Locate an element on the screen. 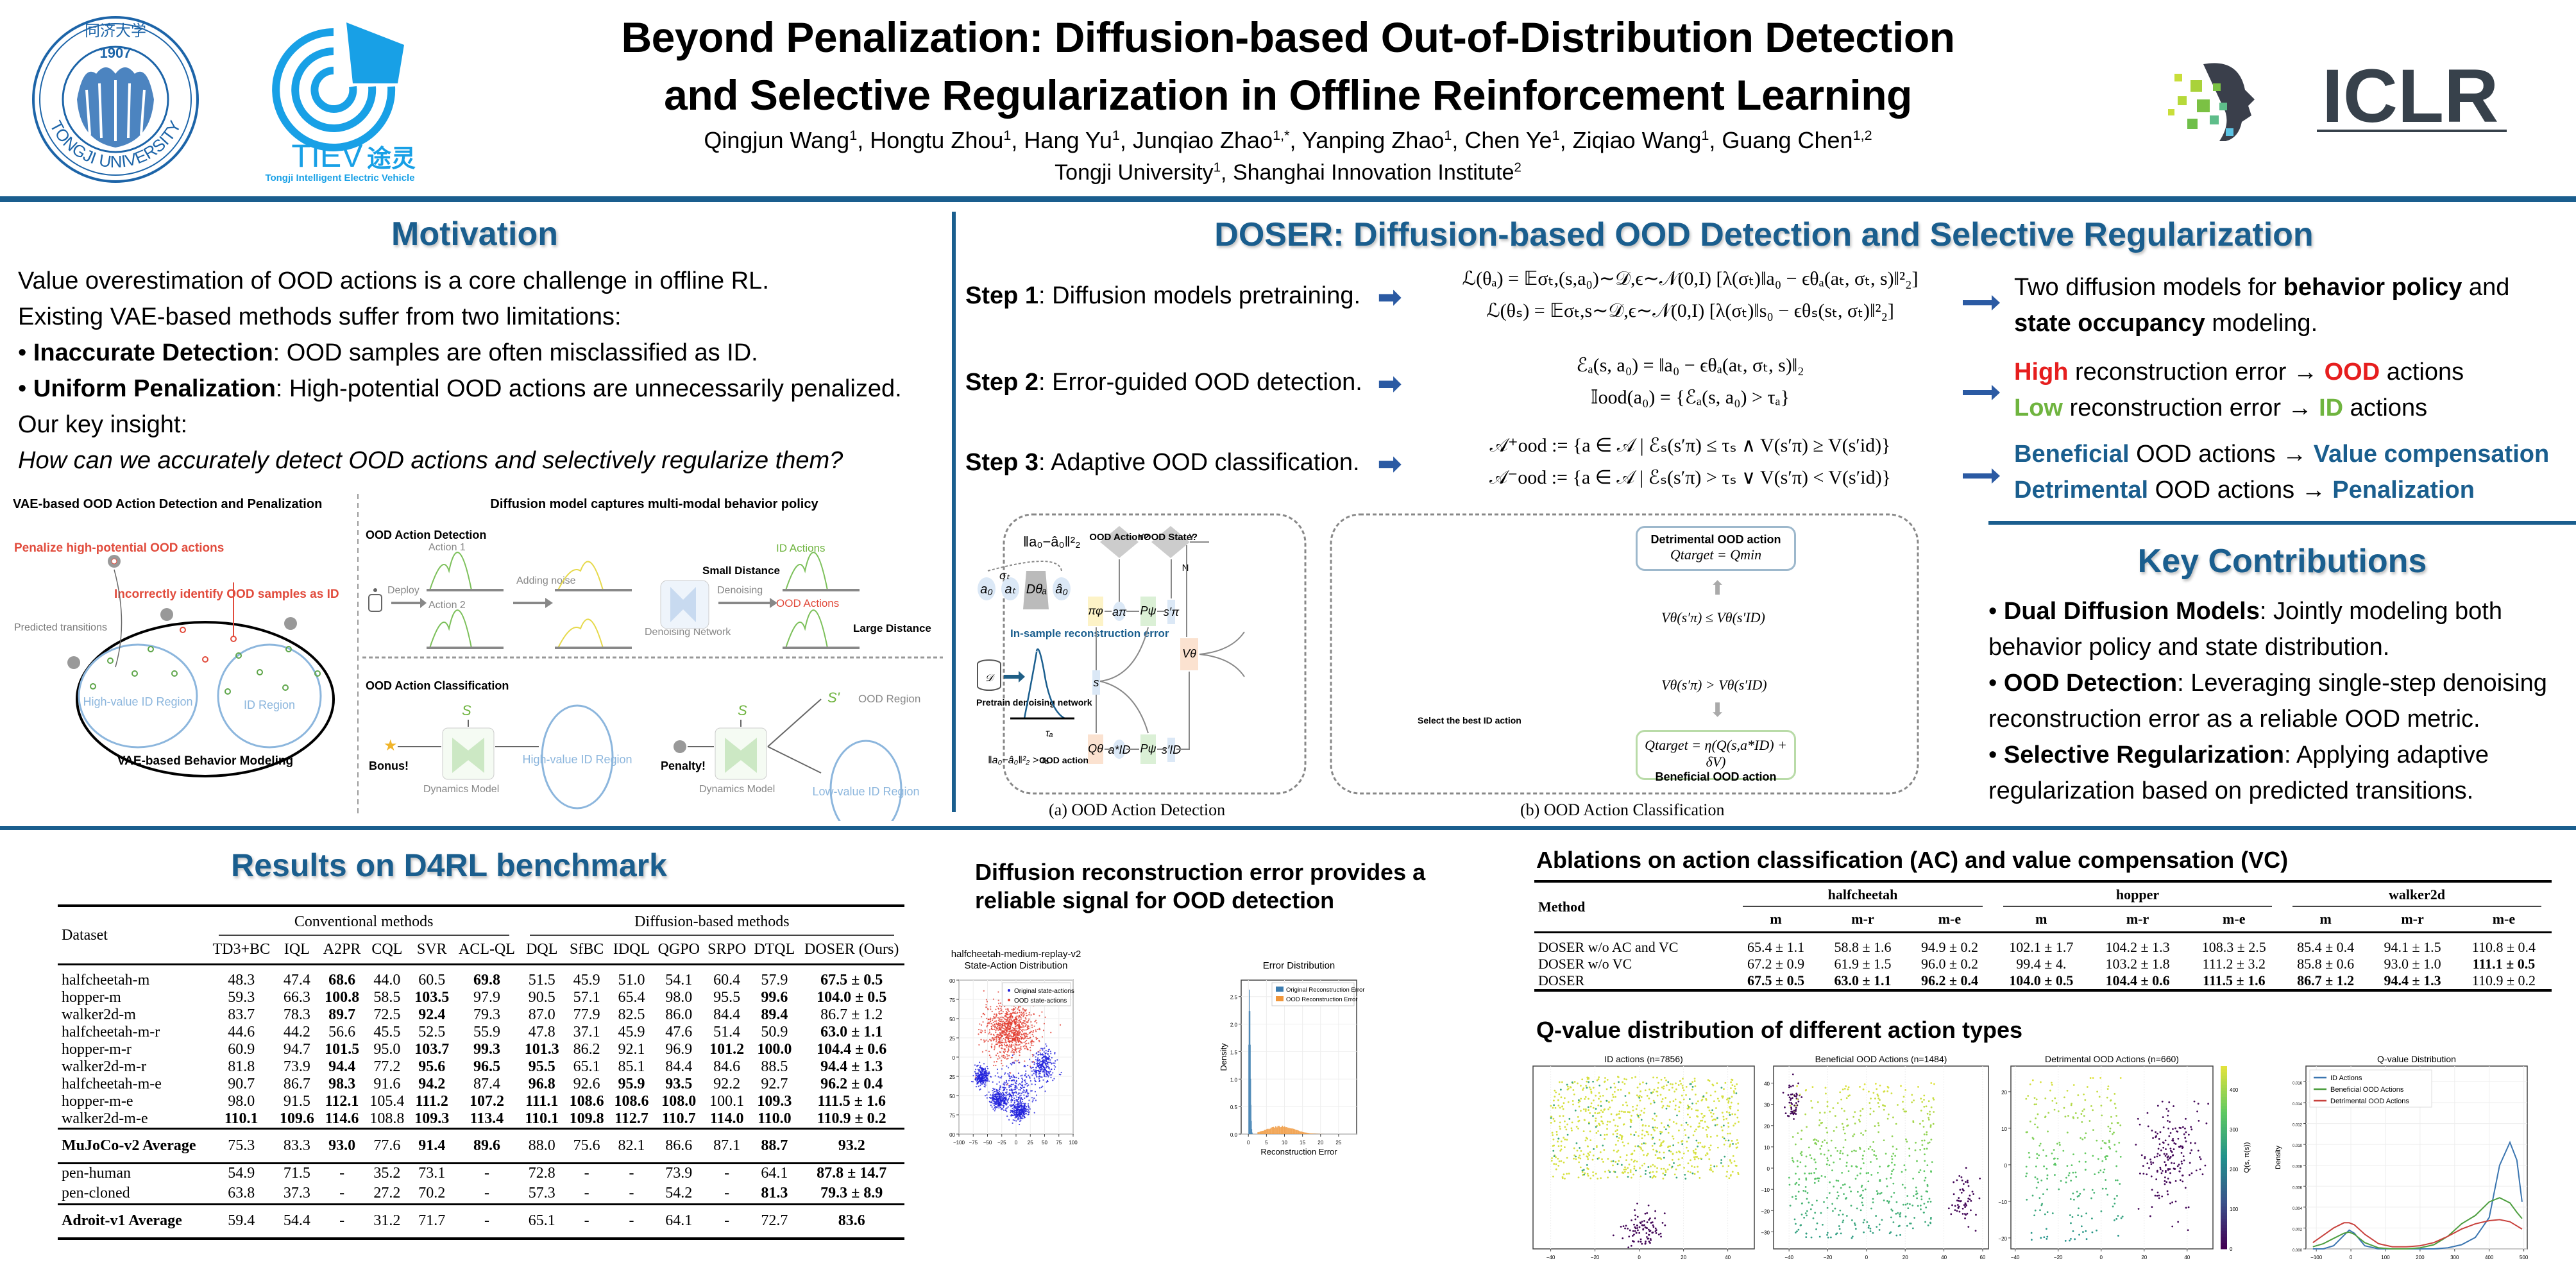 Image resolution: width=2576 pixels, height=1263 pixels. table-cell: 85.1 is located at coordinates (631, 1066).